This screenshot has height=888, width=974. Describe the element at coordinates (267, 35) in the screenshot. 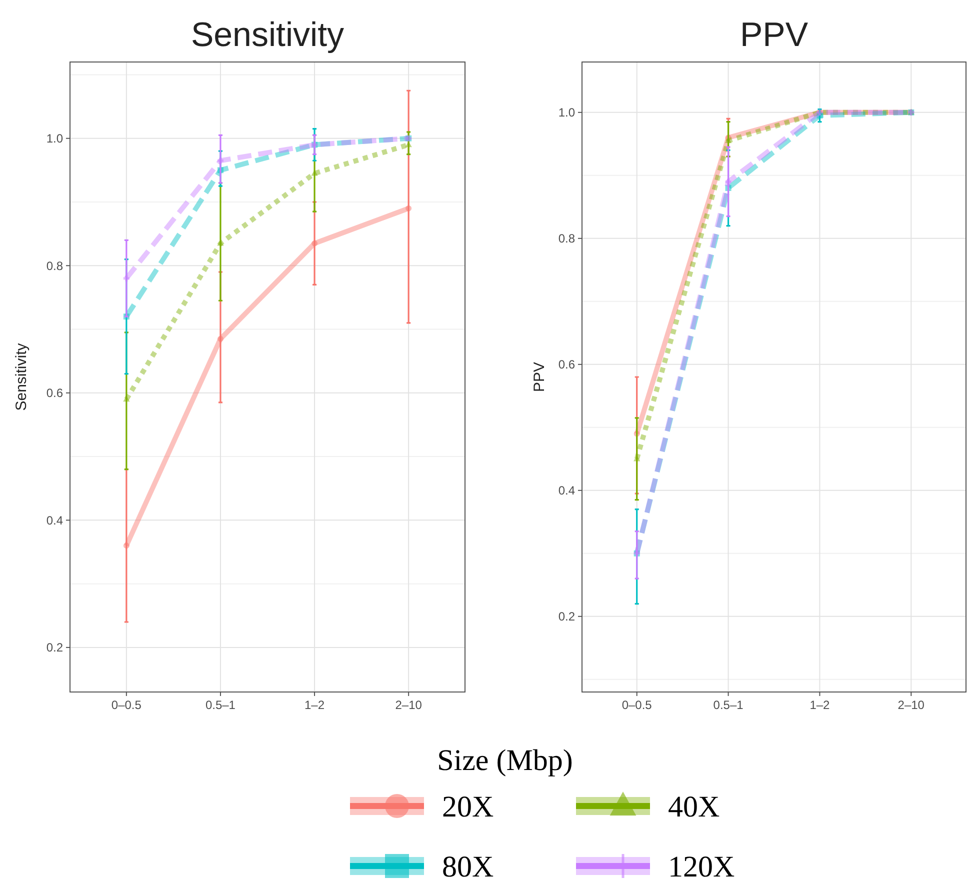

I see `chart-title: Sensitivity` at that location.